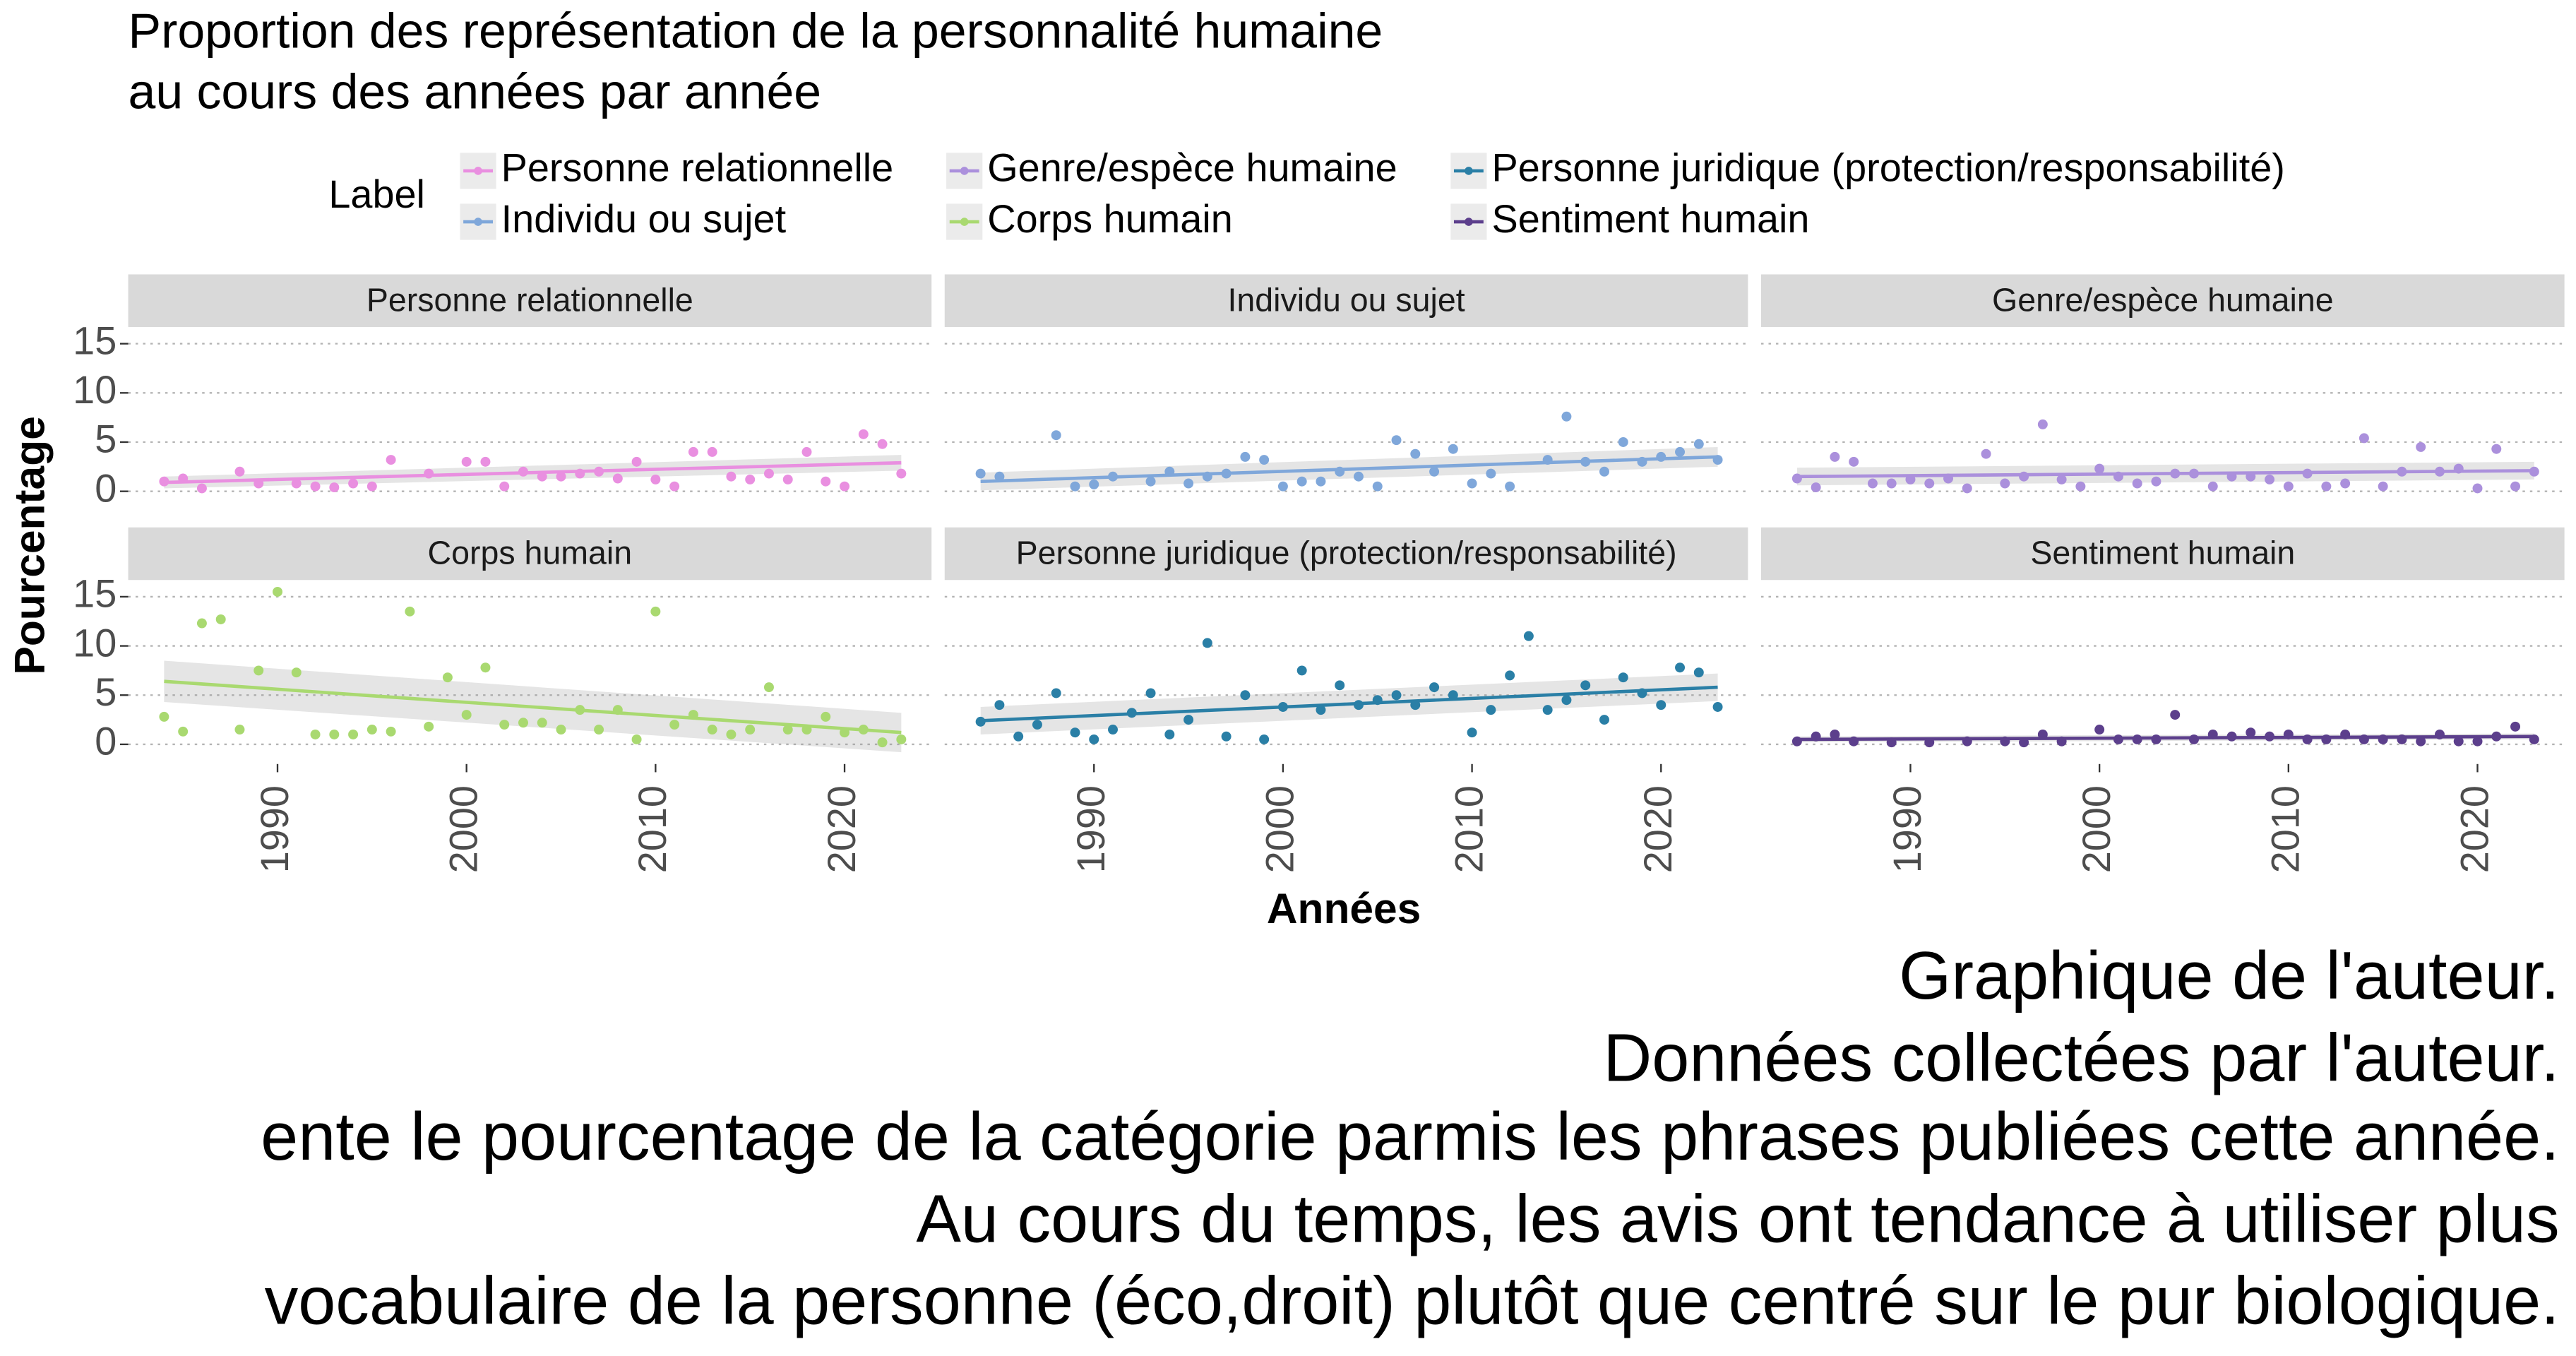 Image resolution: width=2576 pixels, height=1356 pixels. What do you see at coordinates (697, 168) in the screenshot?
I see `legend-label: Personne relationnelle` at bounding box center [697, 168].